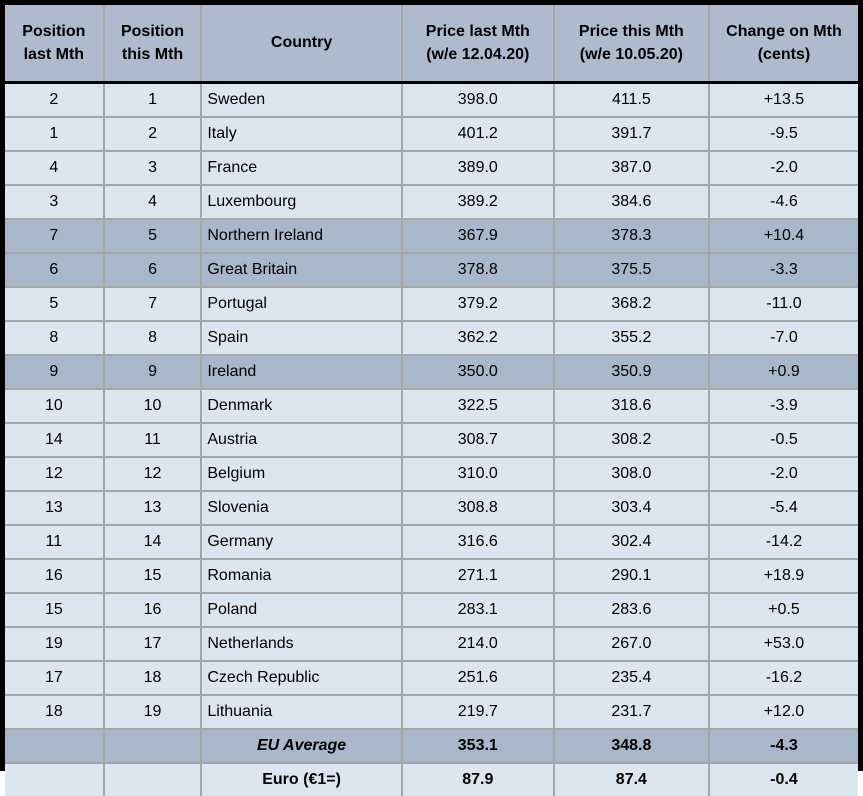 The image size is (863, 796). Describe the element at coordinates (783, 542) in the screenshot. I see `change-cell: -14.2` at that location.